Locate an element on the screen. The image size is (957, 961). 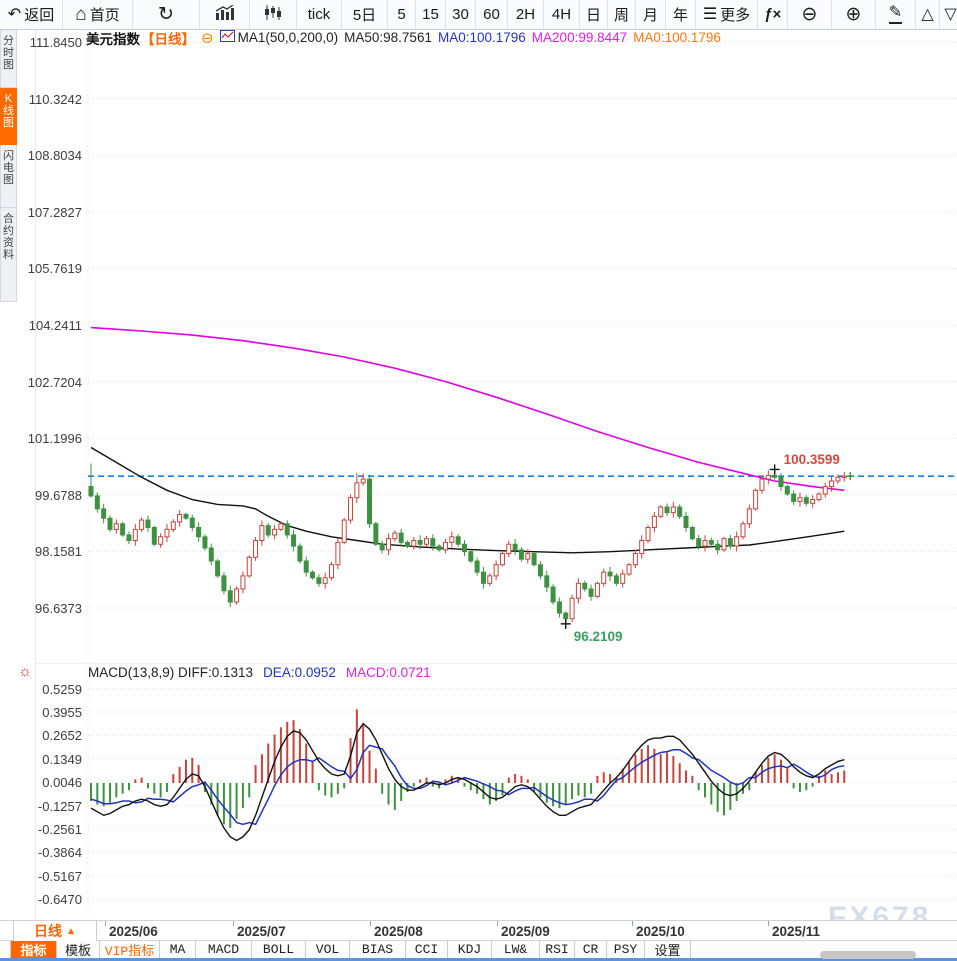
candlestick-button is located at coordinates (273, 14).